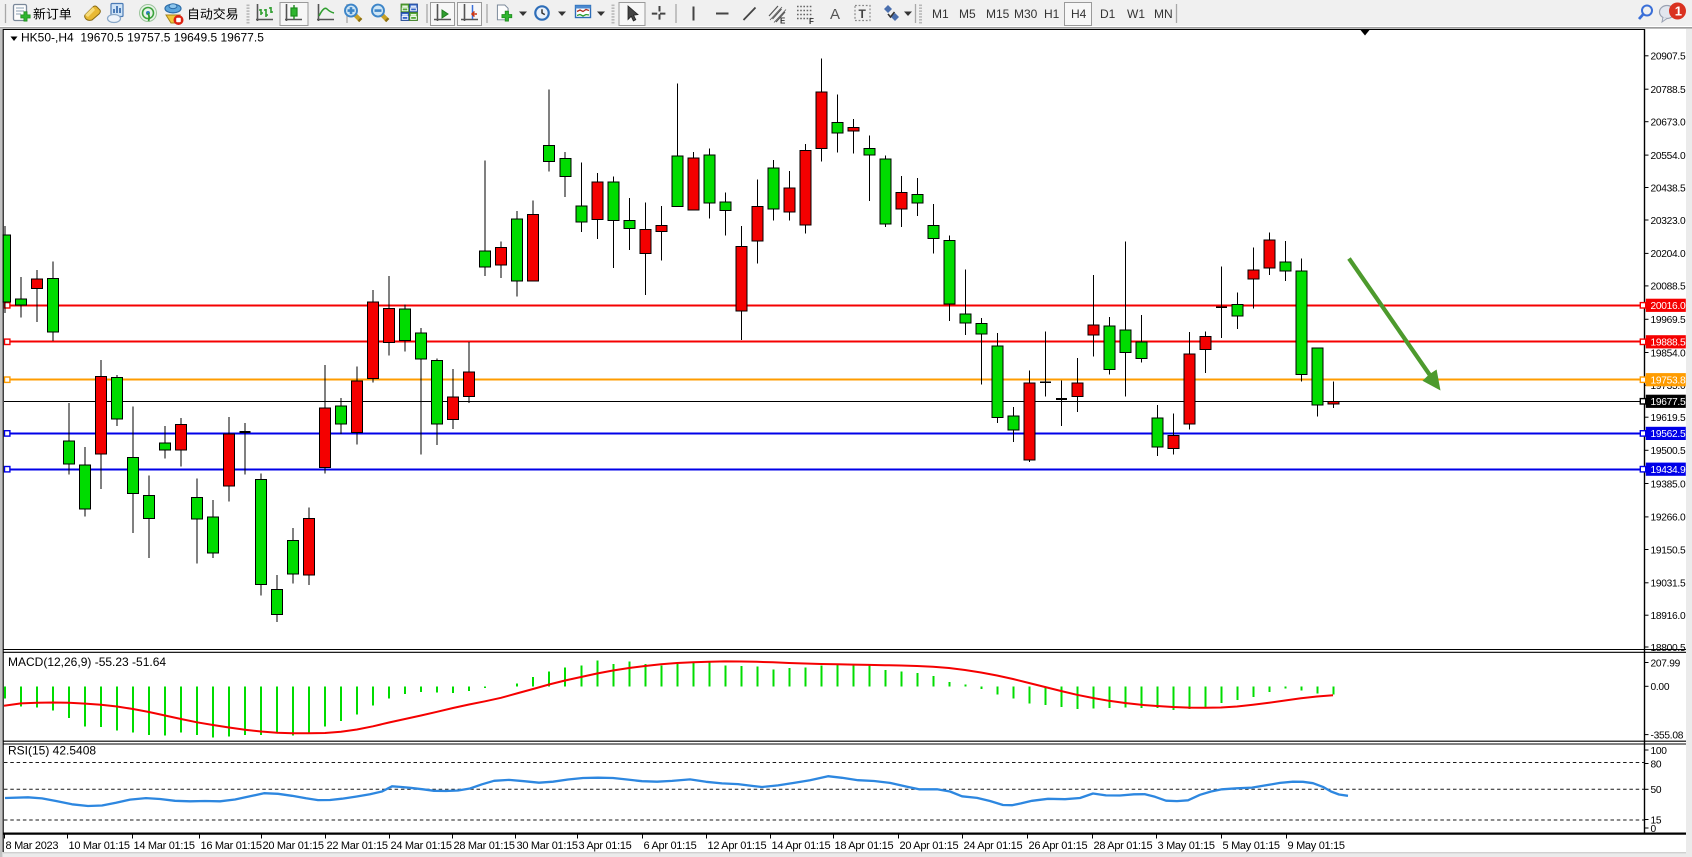 This screenshot has width=1692, height=857. I want to click on svg-text: 19854.0, so click(1668, 353).